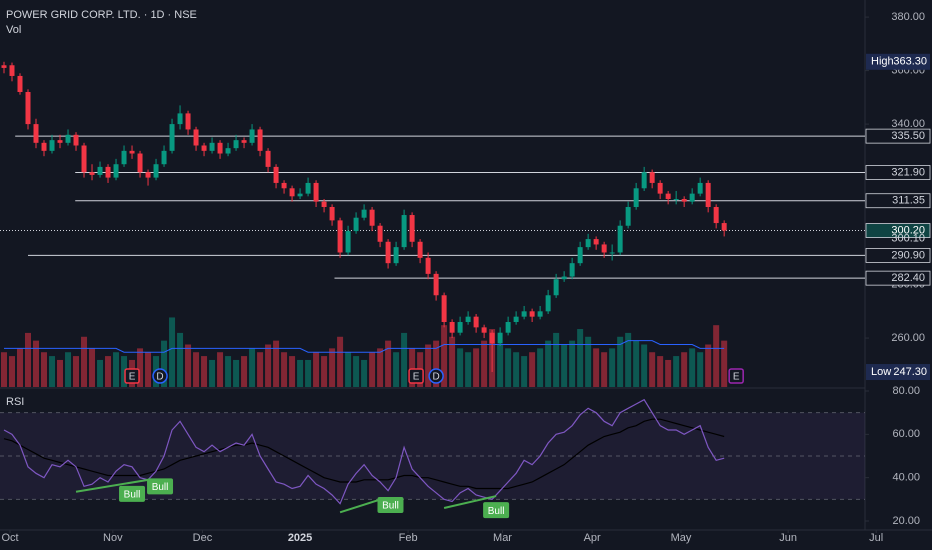 This screenshot has width=932, height=550. I want to click on divergence-line, so click(112, 485).